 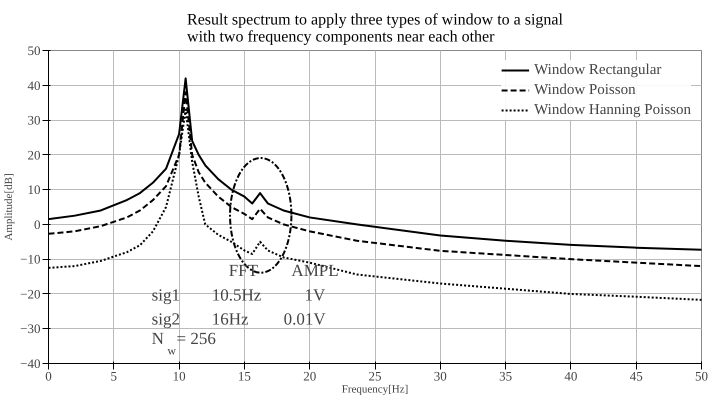 What do you see at coordinates (114, 376) in the screenshot?
I see `x-tick-label: 5` at bounding box center [114, 376].